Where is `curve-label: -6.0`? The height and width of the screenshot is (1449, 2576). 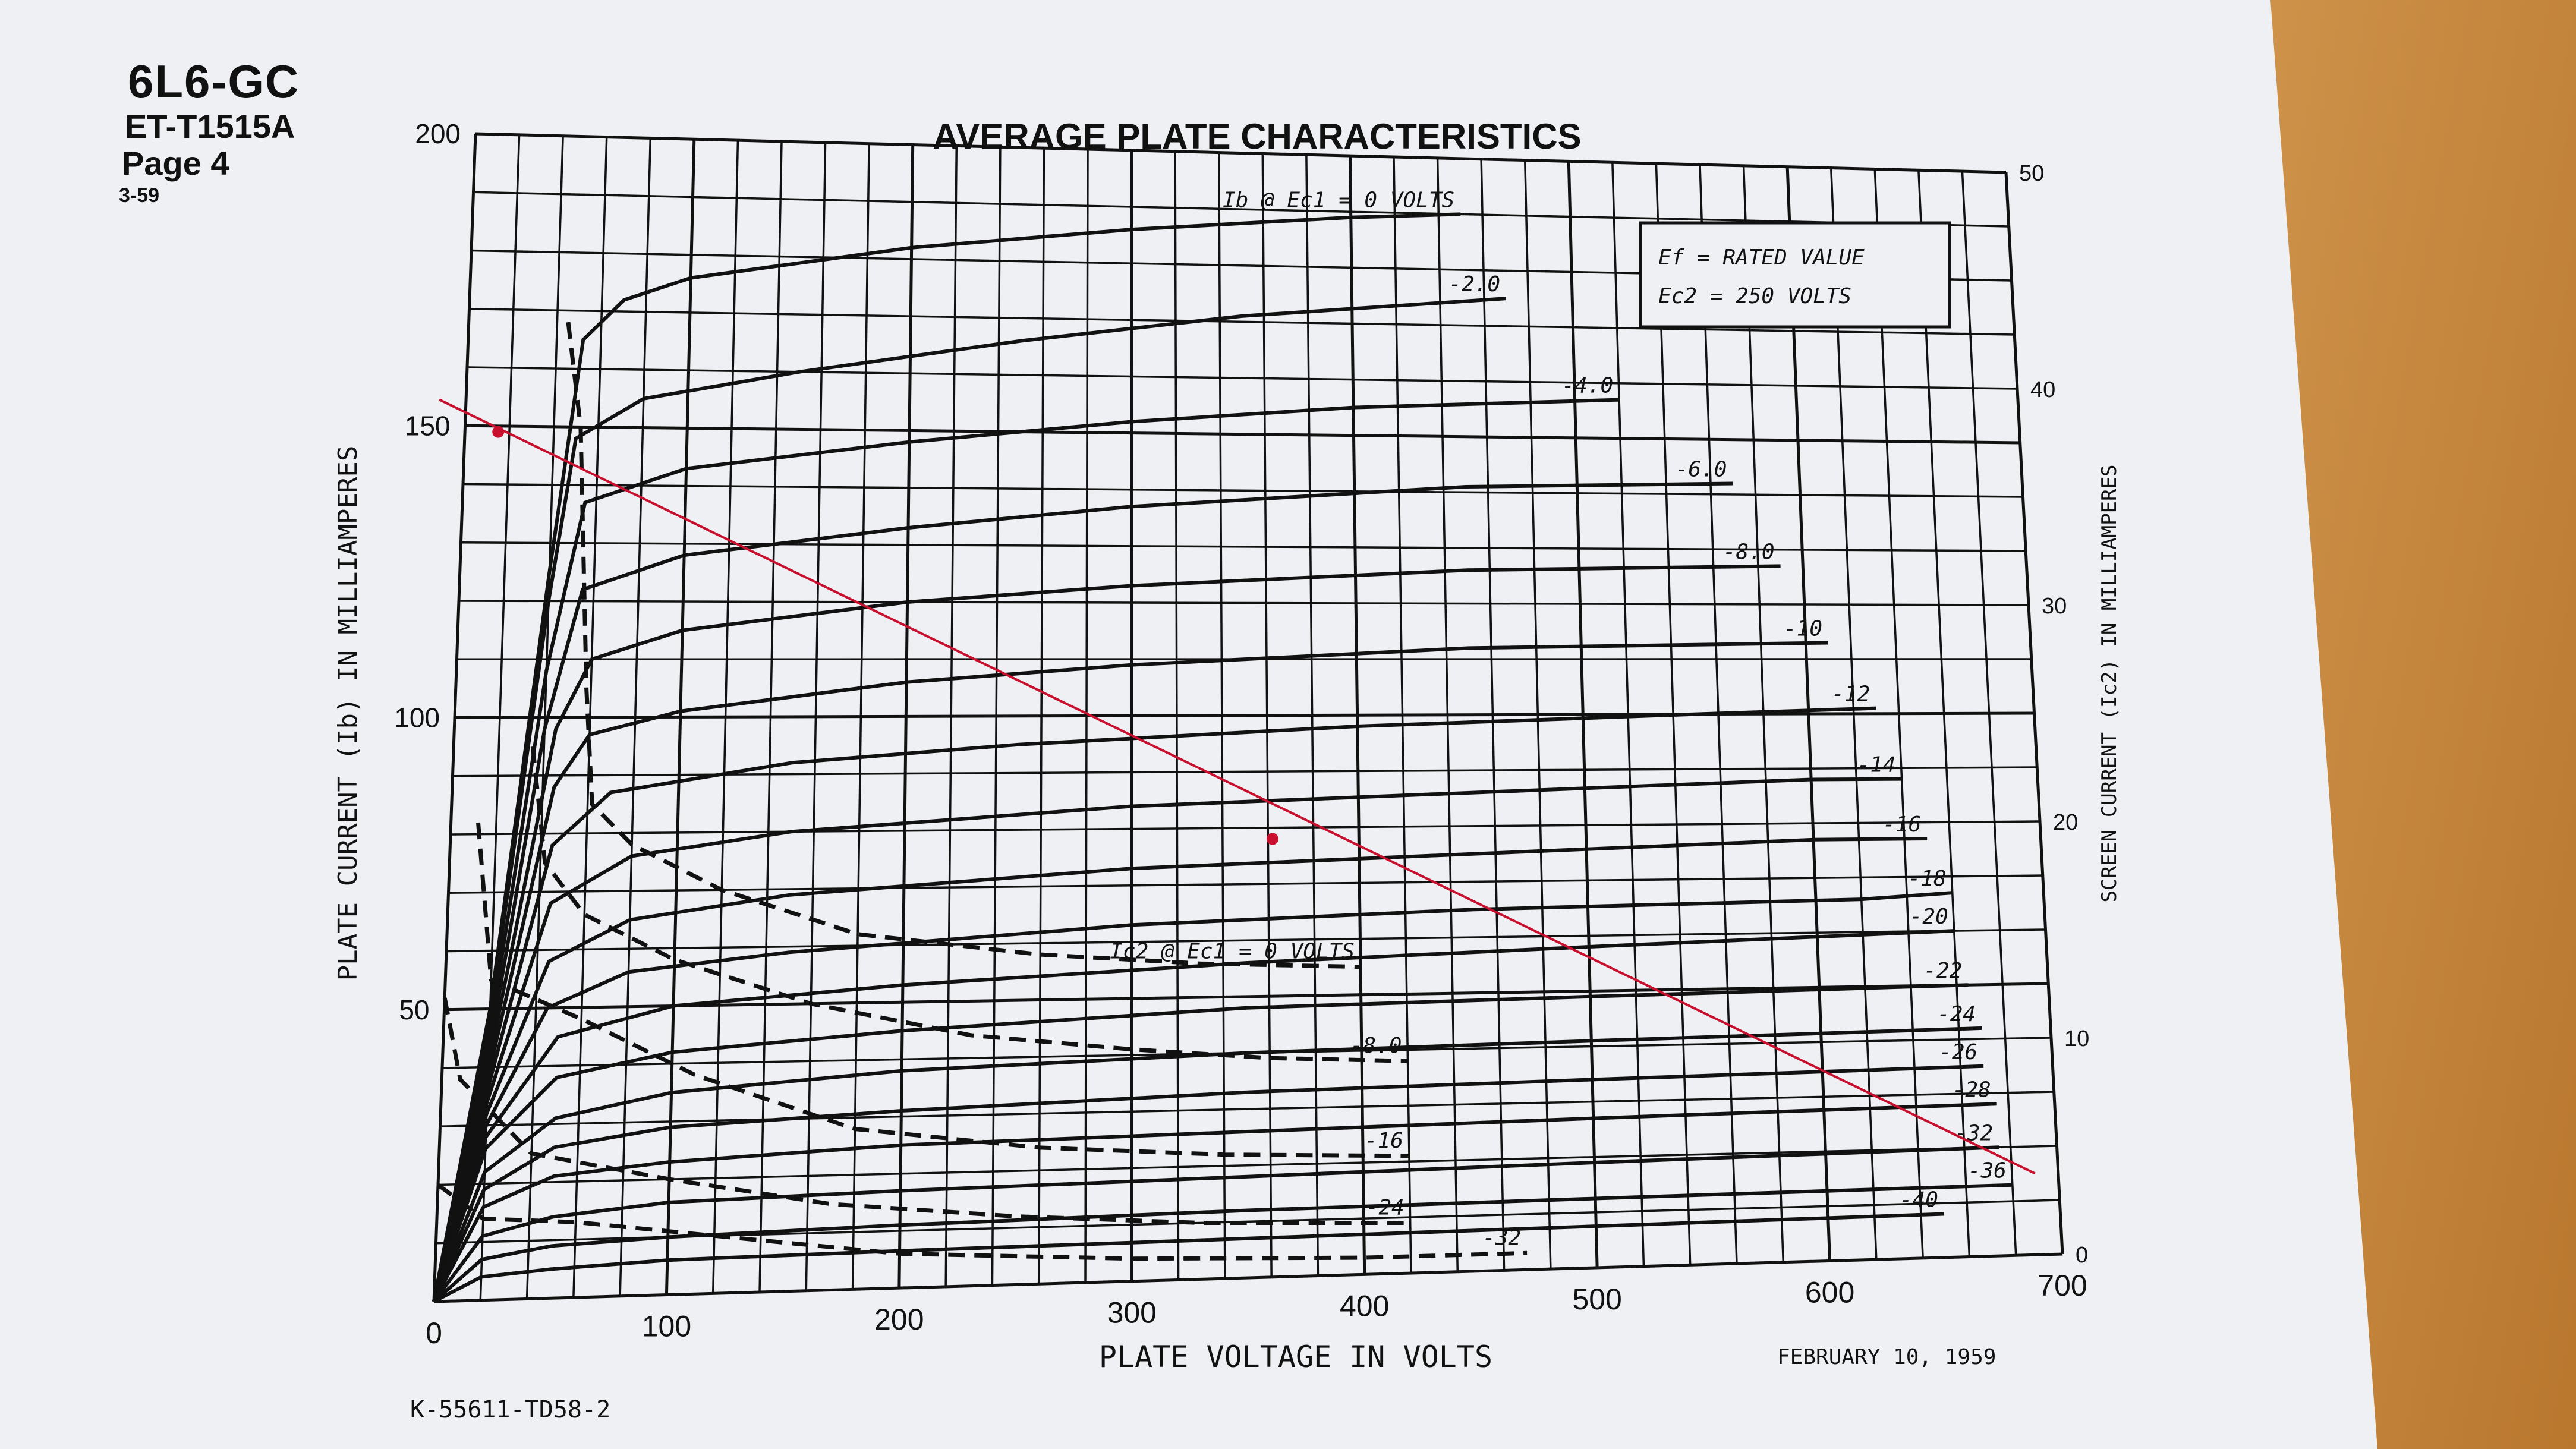 curve-label: -6.0 is located at coordinates (1702, 470).